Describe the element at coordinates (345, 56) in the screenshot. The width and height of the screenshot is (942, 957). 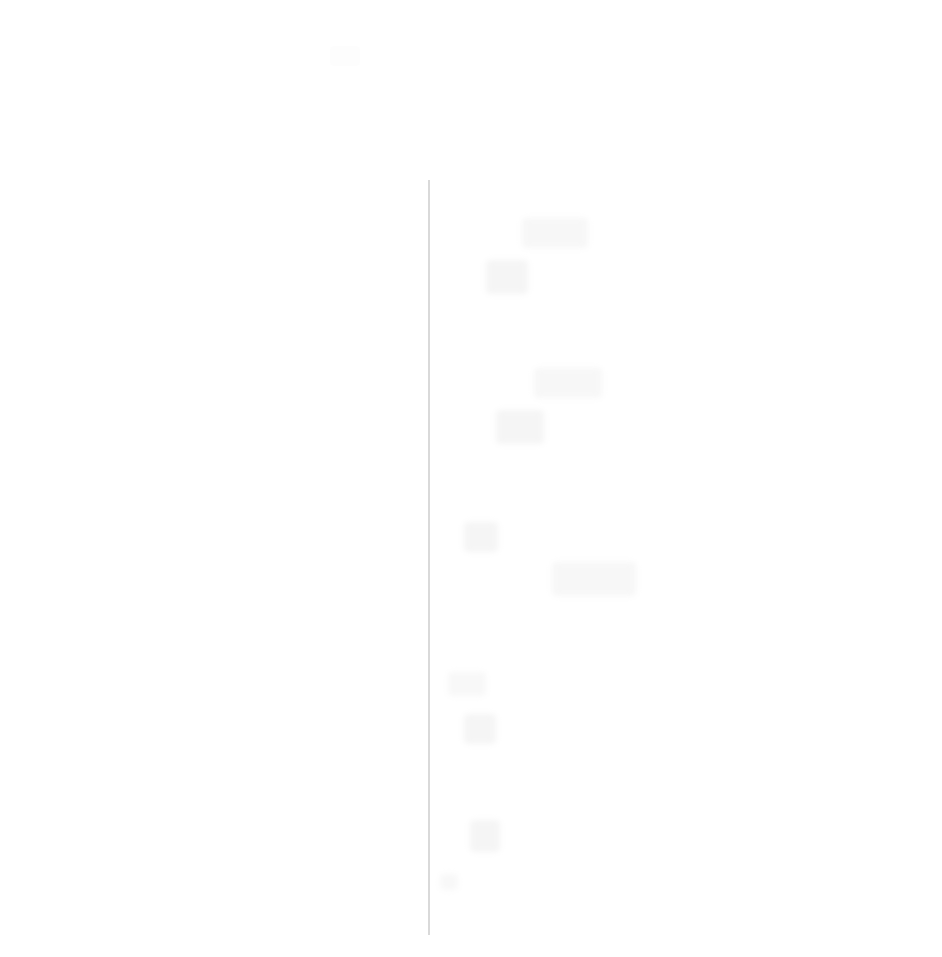
I see `header-faint-mark` at that location.